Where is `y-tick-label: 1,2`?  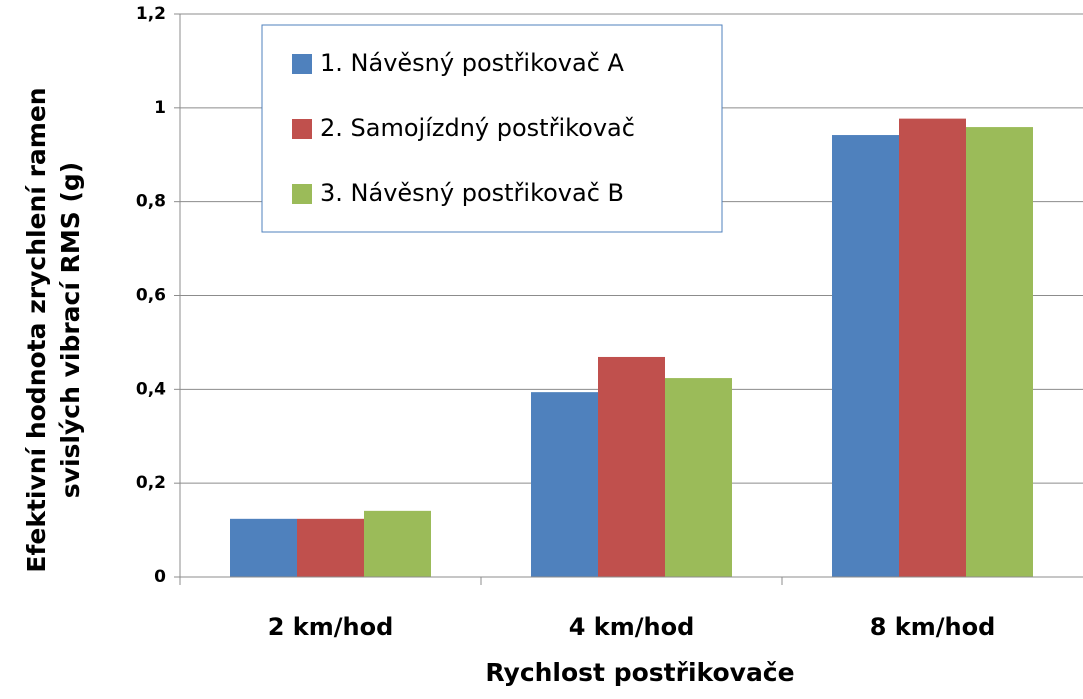 y-tick-label: 1,2 is located at coordinates (151, 14).